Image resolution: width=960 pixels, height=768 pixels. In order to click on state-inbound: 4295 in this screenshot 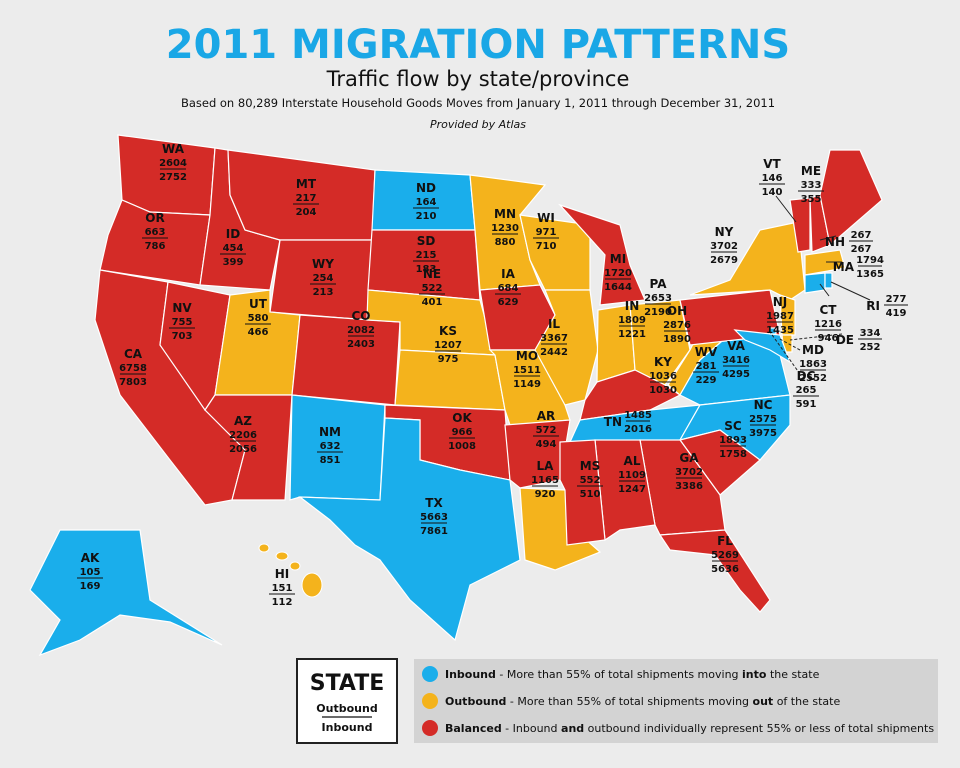, I will do `click(736, 374)`.